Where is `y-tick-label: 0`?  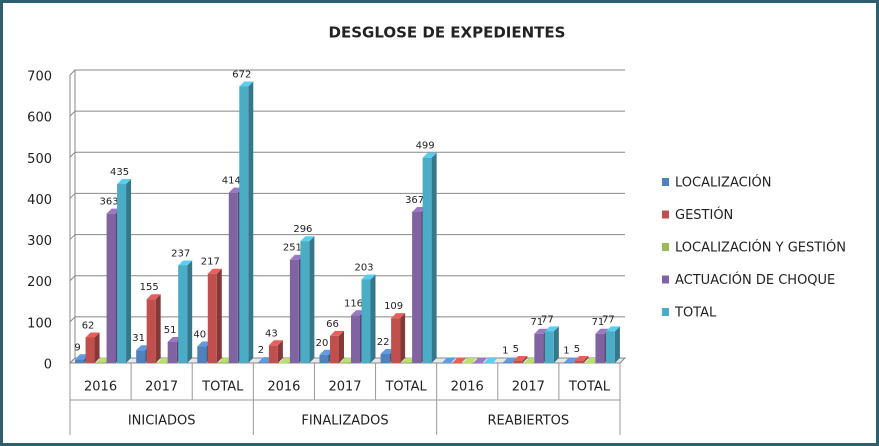
y-tick-label: 0 is located at coordinates (48, 365).